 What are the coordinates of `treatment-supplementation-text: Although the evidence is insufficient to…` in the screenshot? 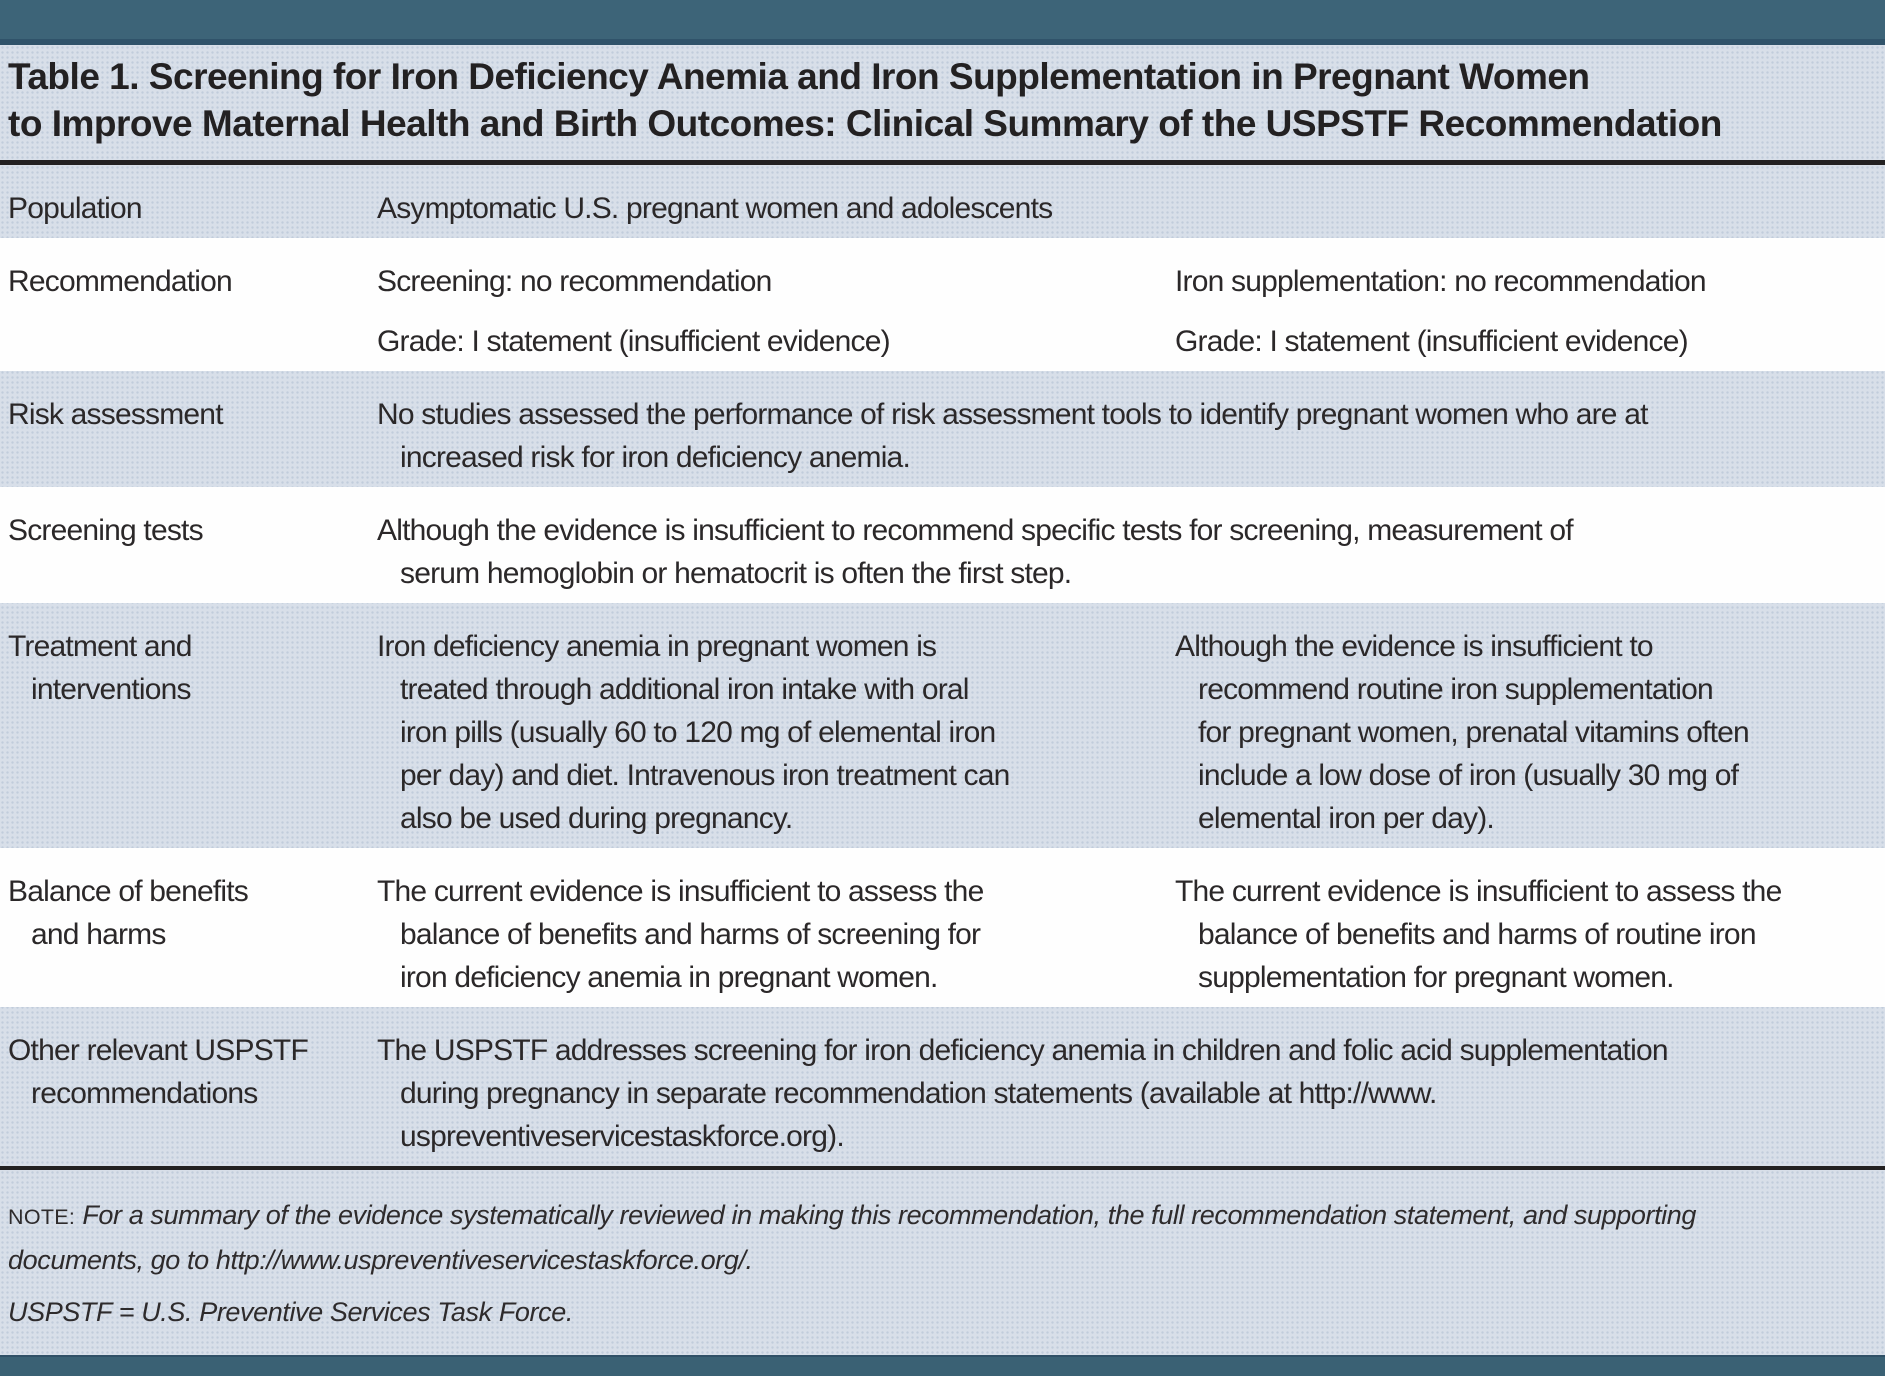 It's located at (1462, 732).